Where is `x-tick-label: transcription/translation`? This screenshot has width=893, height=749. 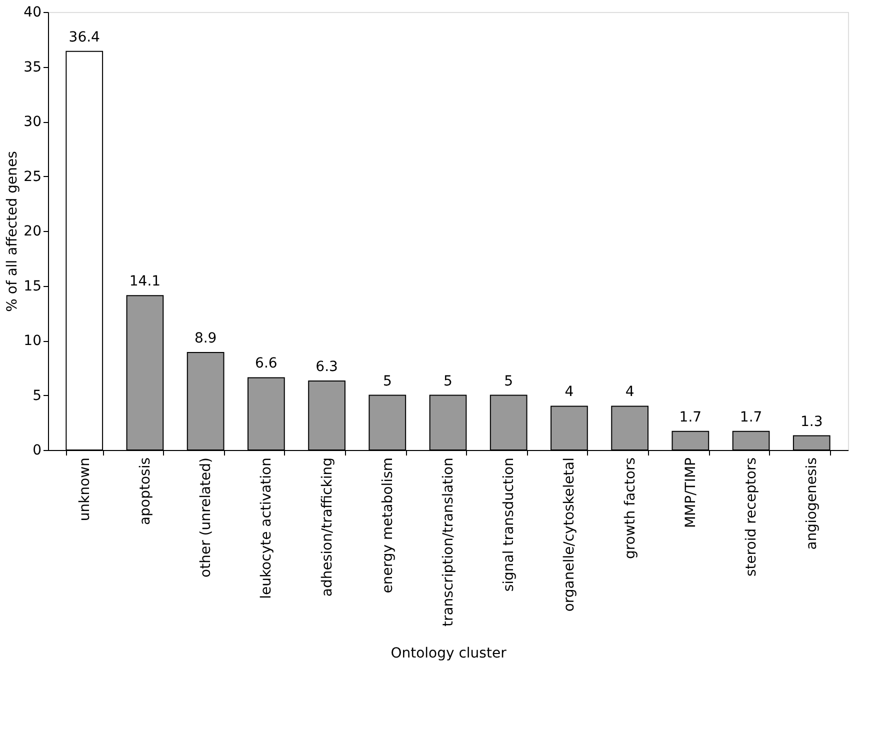
x-tick-label: transcription/translation is located at coordinates (448, 542).